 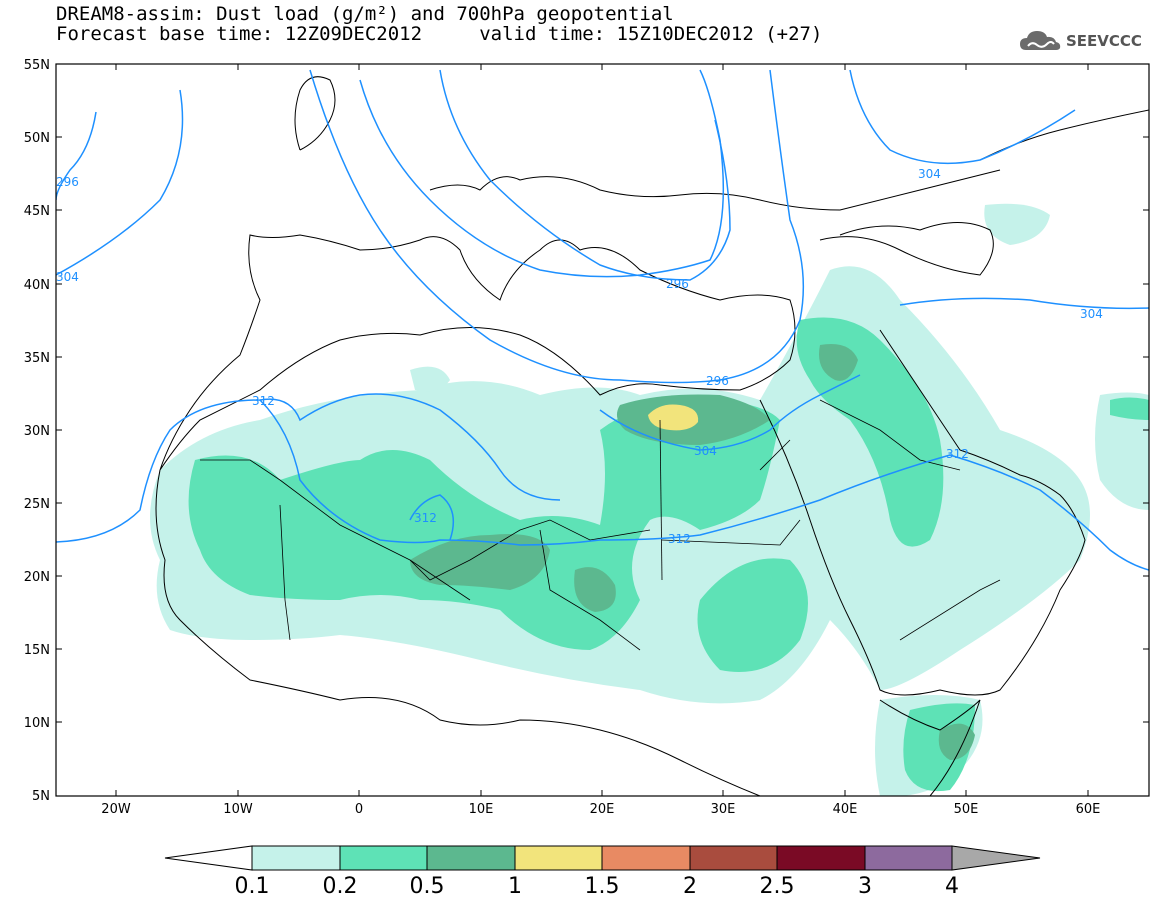 What do you see at coordinates (37, 358) in the screenshot?
I see `lat-label: 35N` at bounding box center [37, 358].